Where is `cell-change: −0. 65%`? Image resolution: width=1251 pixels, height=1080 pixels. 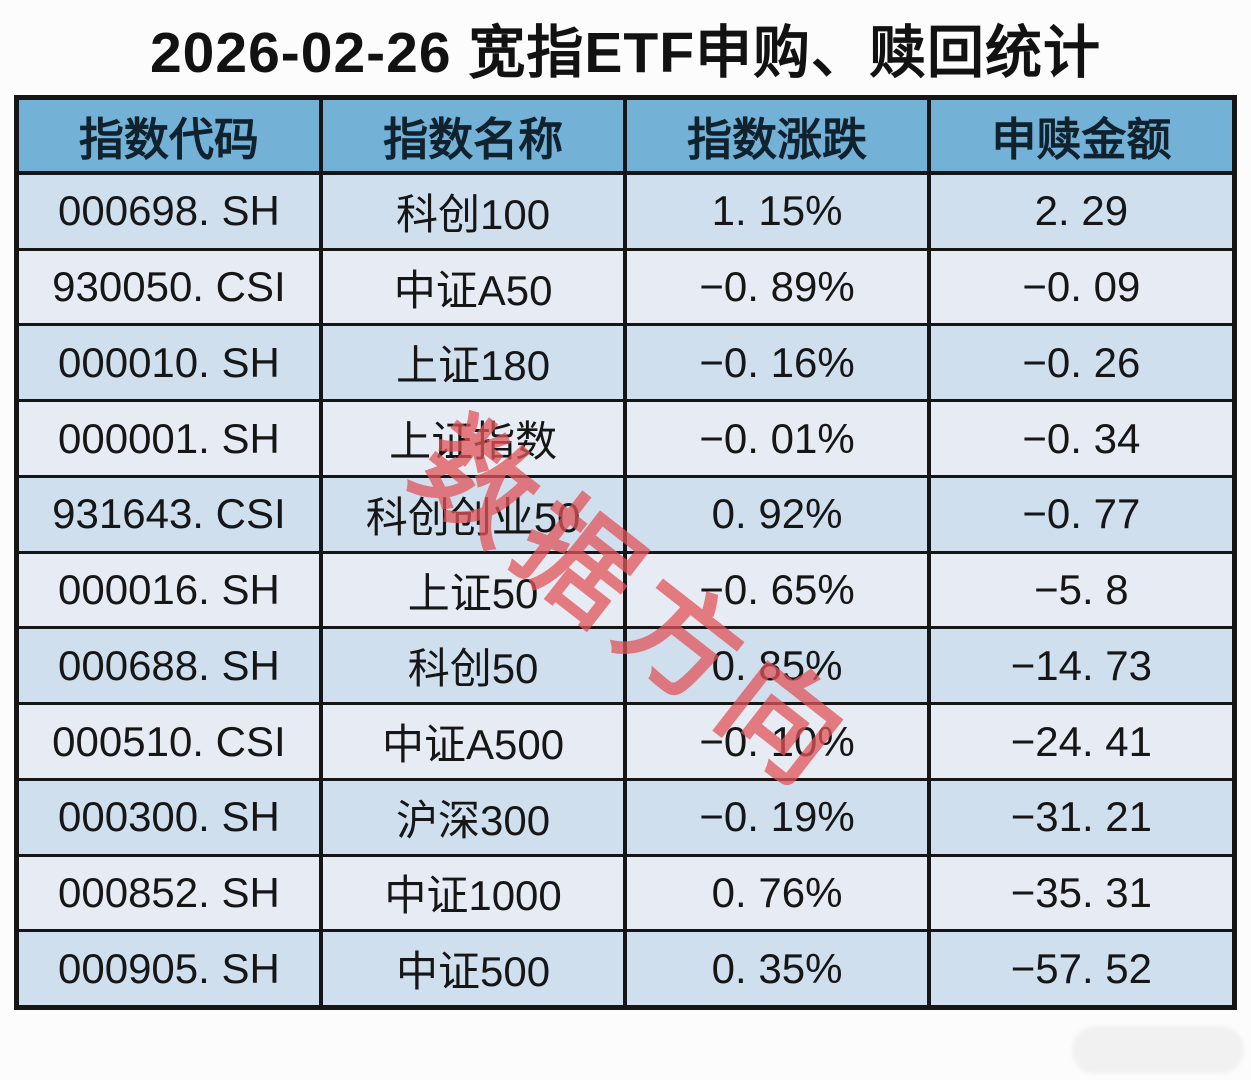
cell-change: −0. 65% is located at coordinates (779, 590).